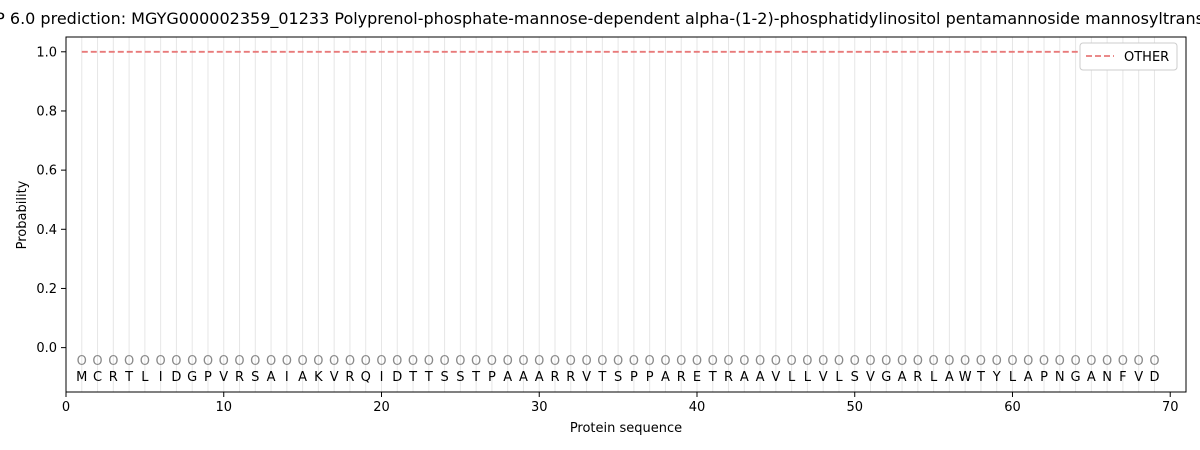 This screenshot has width=1200, height=450. What do you see at coordinates (854, 407) in the screenshot?
I see `x-tick-label: 50` at bounding box center [854, 407].